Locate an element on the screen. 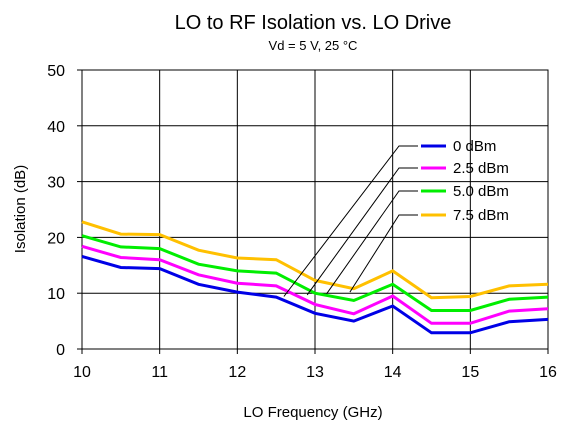 This screenshot has height=429, width=577. x-axis-label: LO Frequency (GHz) is located at coordinates (312, 412).